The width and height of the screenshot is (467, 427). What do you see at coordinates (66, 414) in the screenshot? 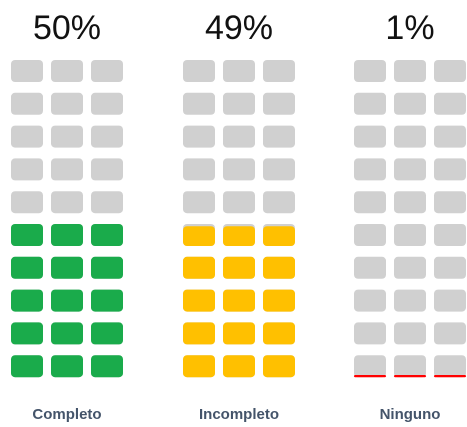
I see `category-label: Completo` at bounding box center [66, 414].